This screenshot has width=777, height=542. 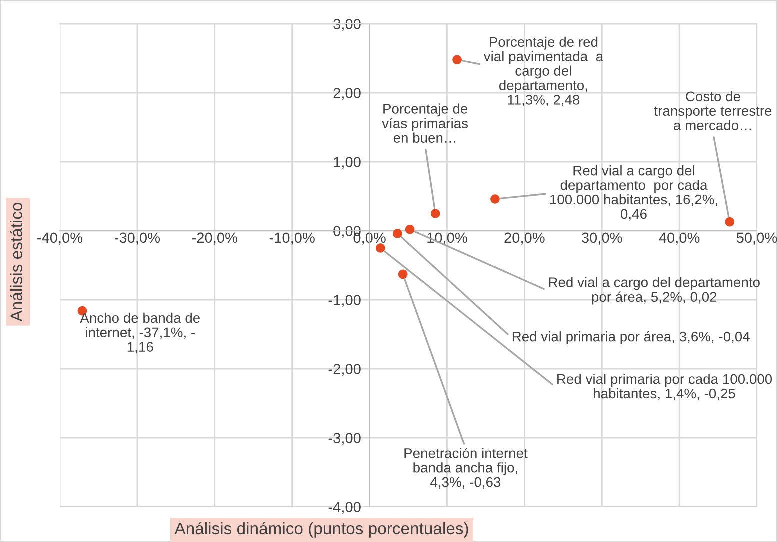 I want to click on x-tick-label: 30,0%, so click(x=602, y=238).